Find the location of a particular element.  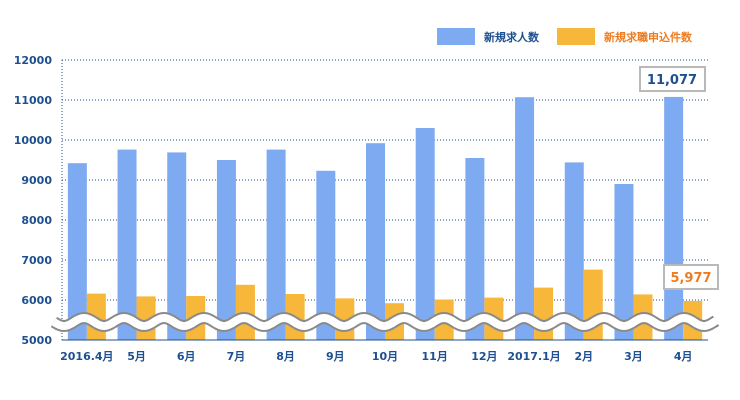

y-tick-label: 7000 is located at coordinates (36, 260).